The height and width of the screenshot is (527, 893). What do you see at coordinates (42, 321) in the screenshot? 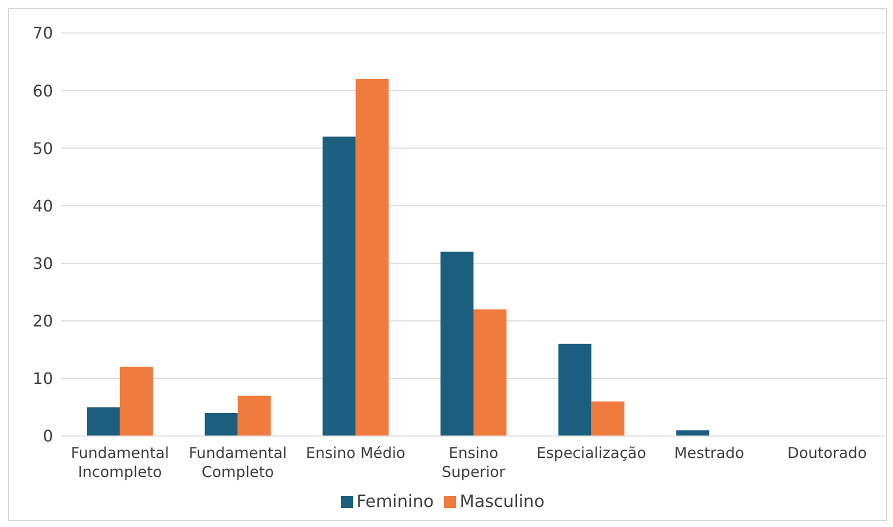
I see `y-tick-label: 20` at bounding box center [42, 321].